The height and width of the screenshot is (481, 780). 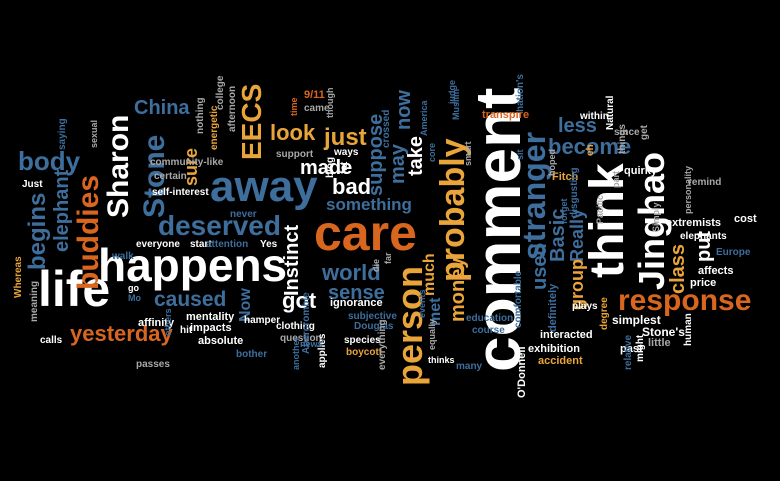 What do you see at coordinates (610, 112) in the screenshot?
I see `word-Natural: Natural` at bounding box center [610, 112].